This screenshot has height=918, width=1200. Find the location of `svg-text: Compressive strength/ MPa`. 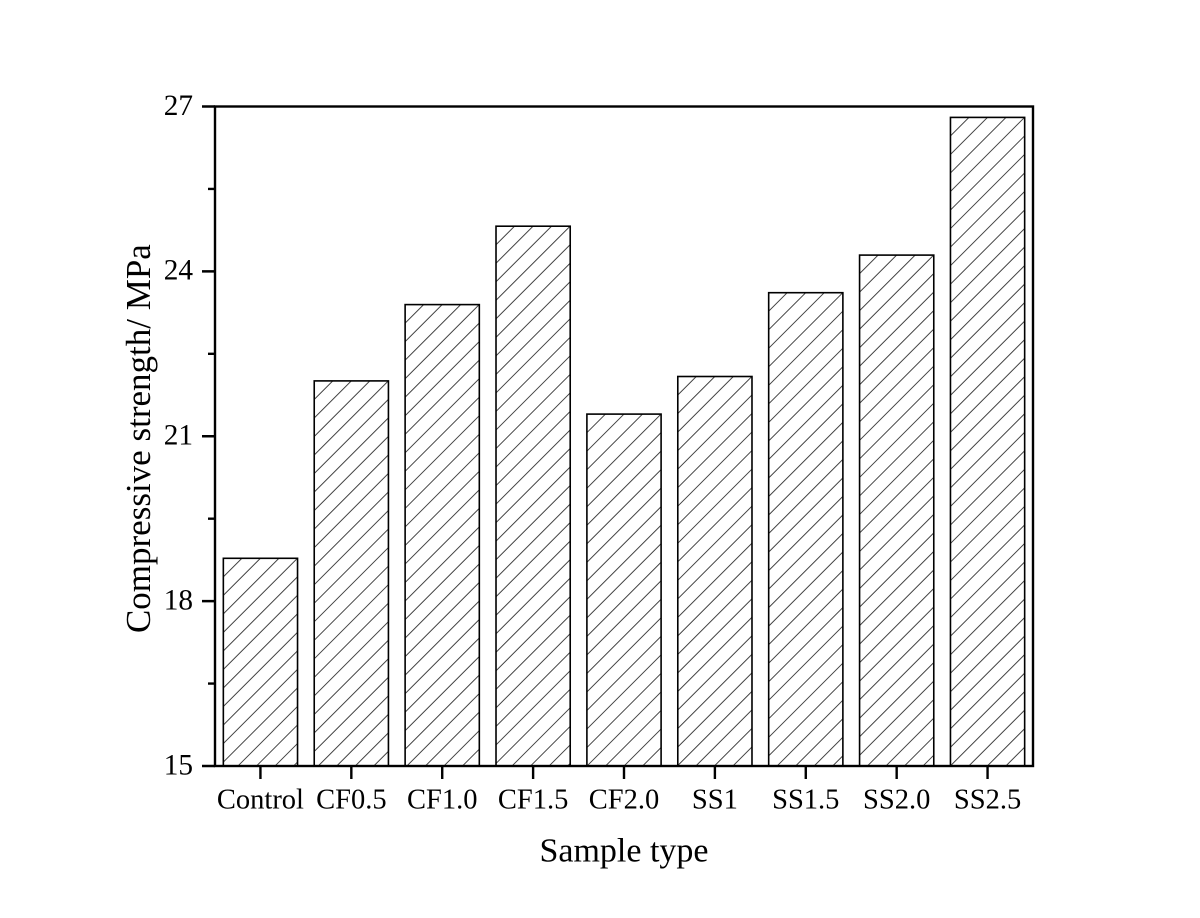

svg-text: Compressive strength/ MPa is located at coordinates (138, 438).